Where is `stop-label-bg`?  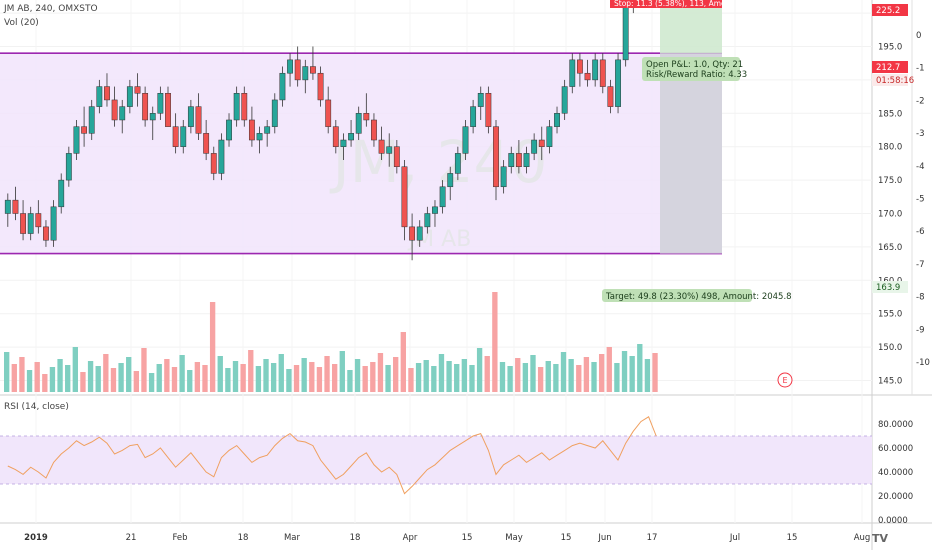
stop-label-bg is located at coordinates (666, 4).